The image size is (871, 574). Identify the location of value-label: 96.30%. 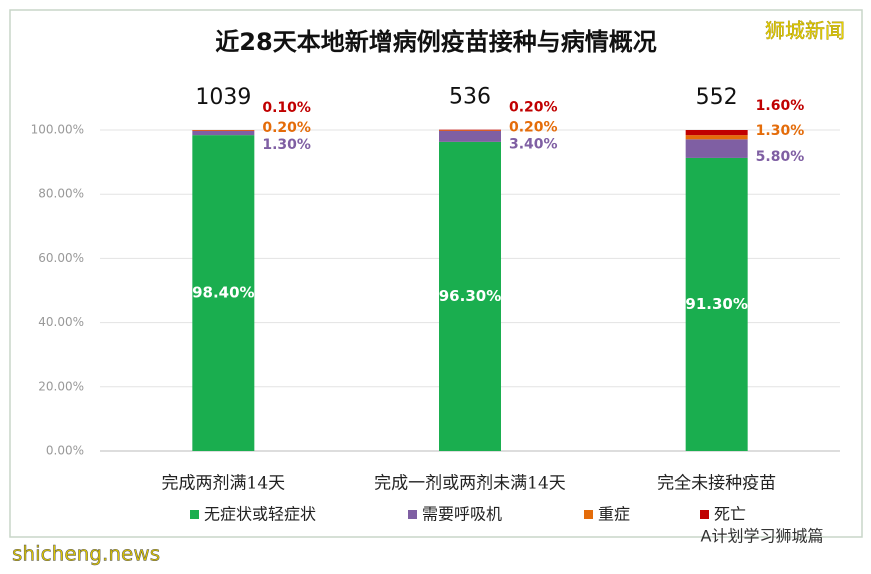
(470, 296).